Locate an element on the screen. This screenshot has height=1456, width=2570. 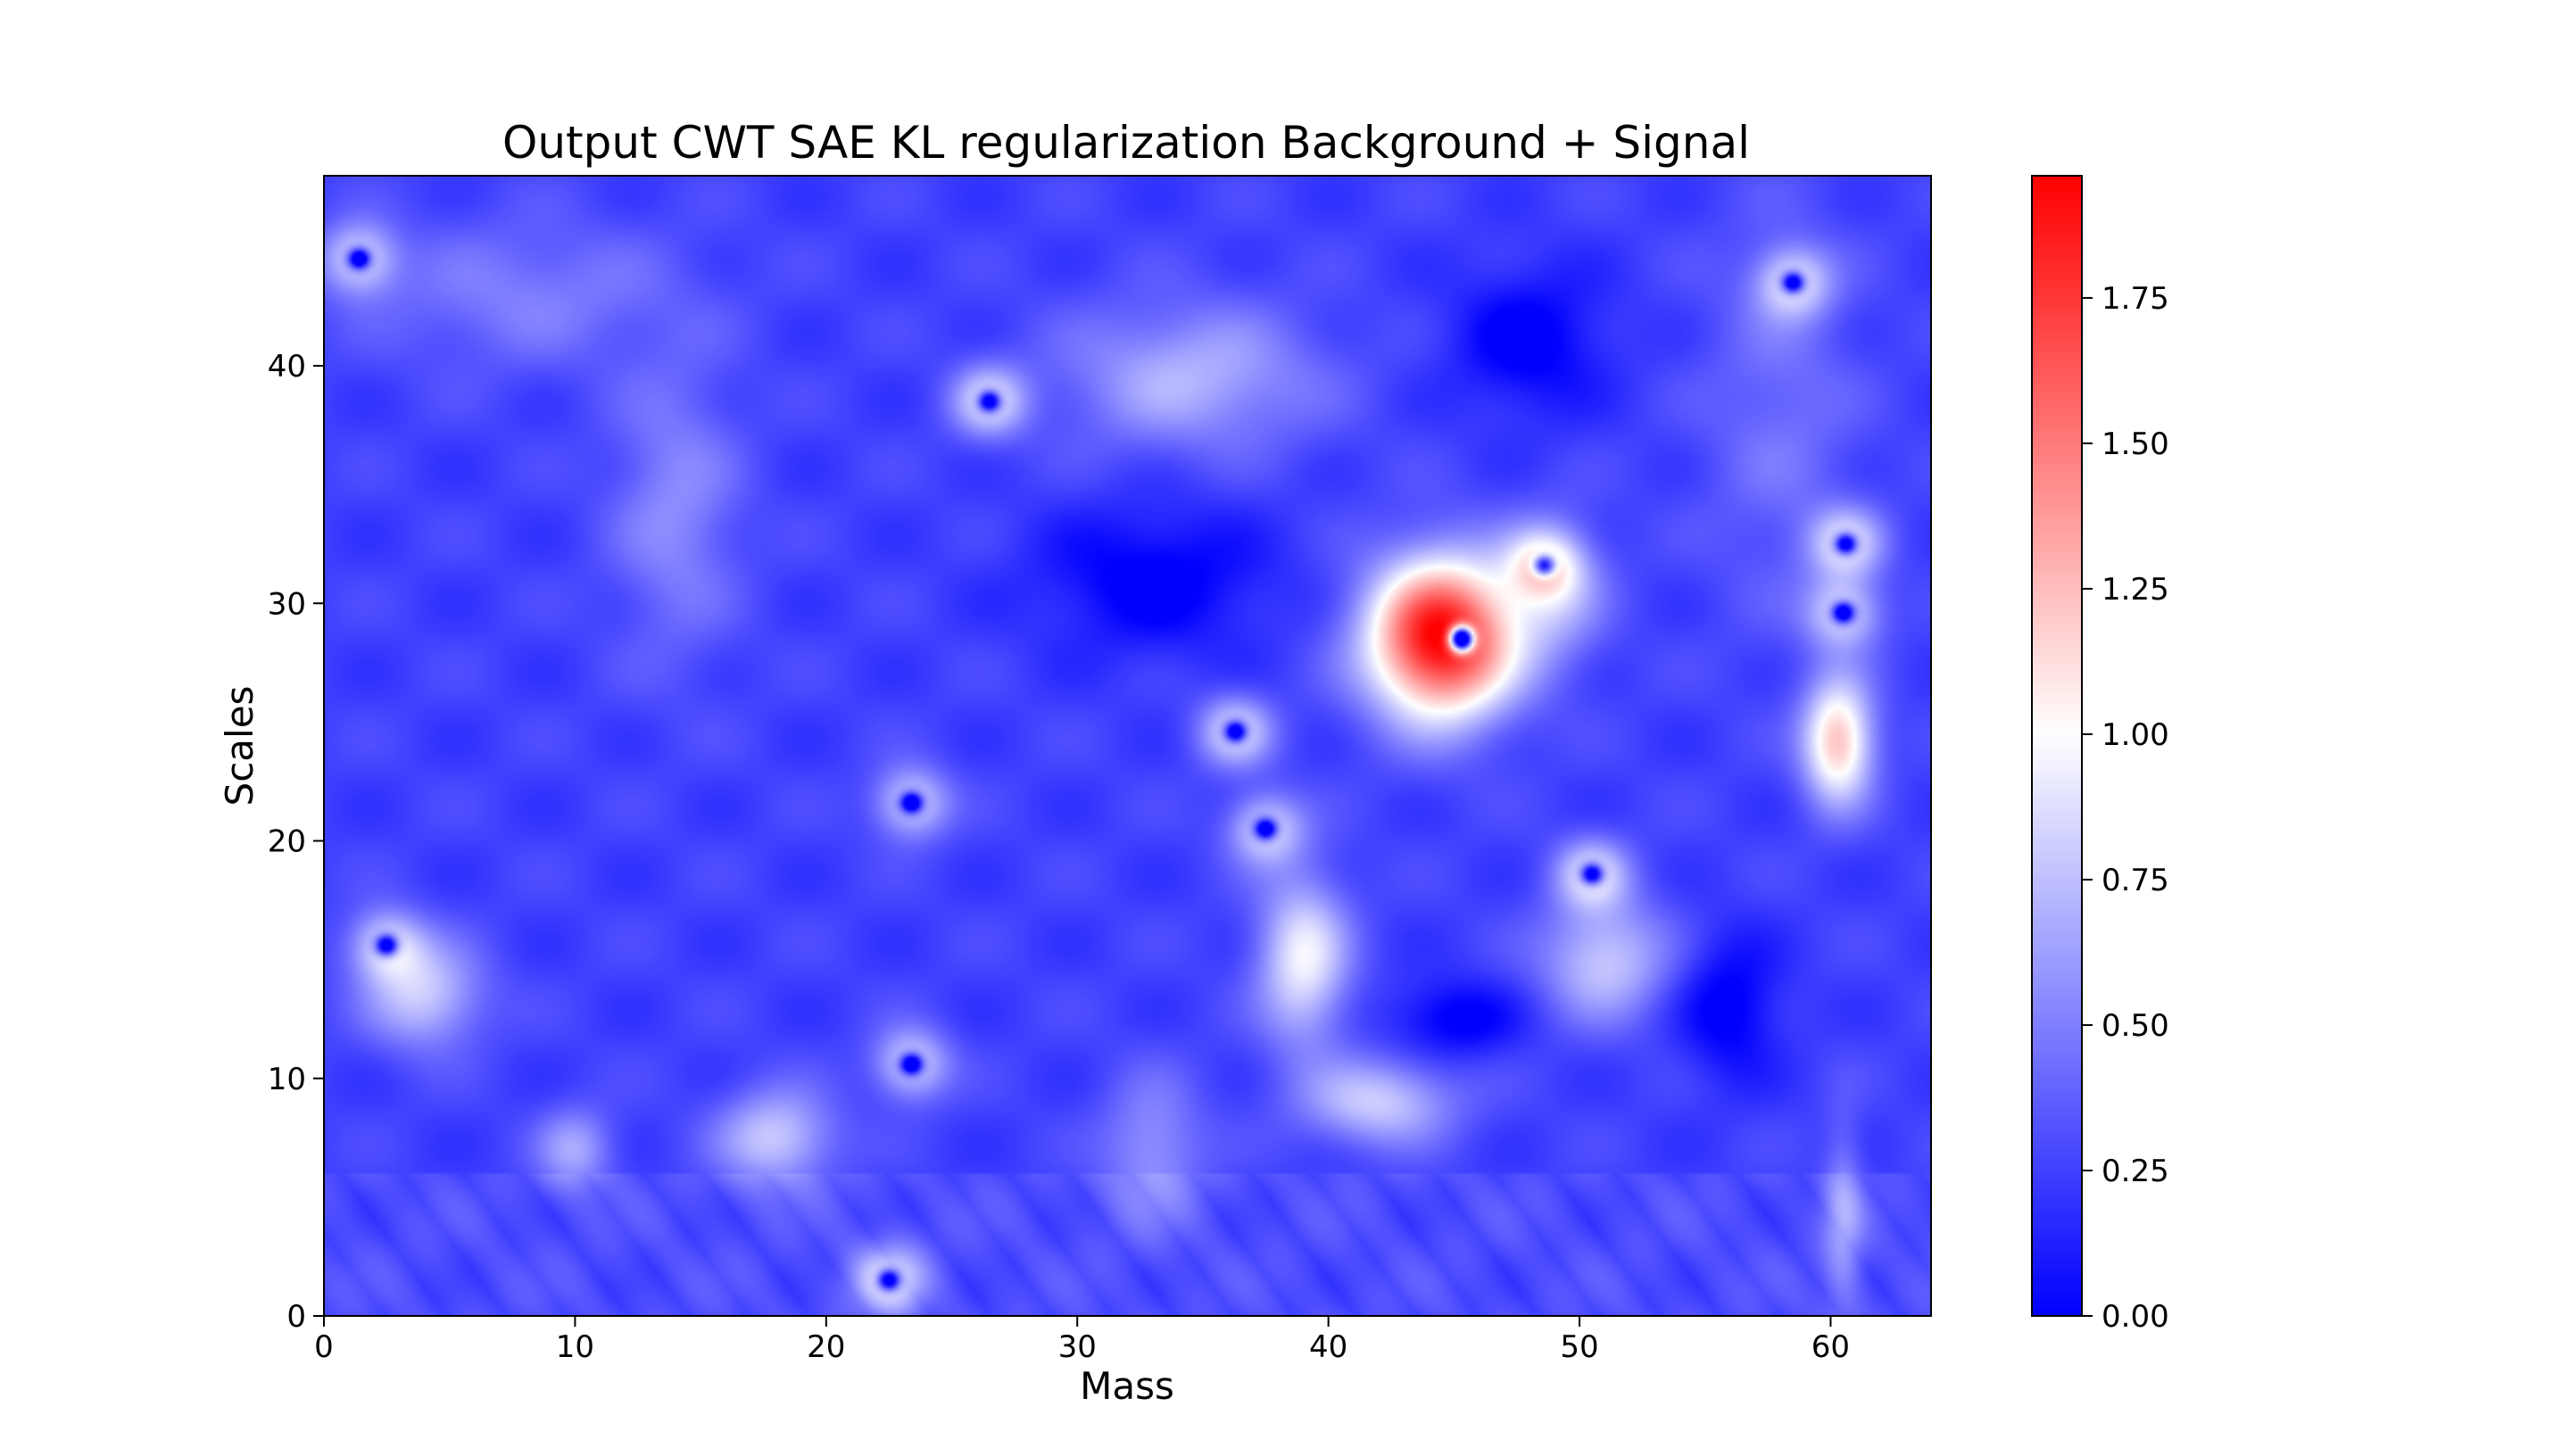
y-tick-label: 20 is located at coordinates (287, 842).